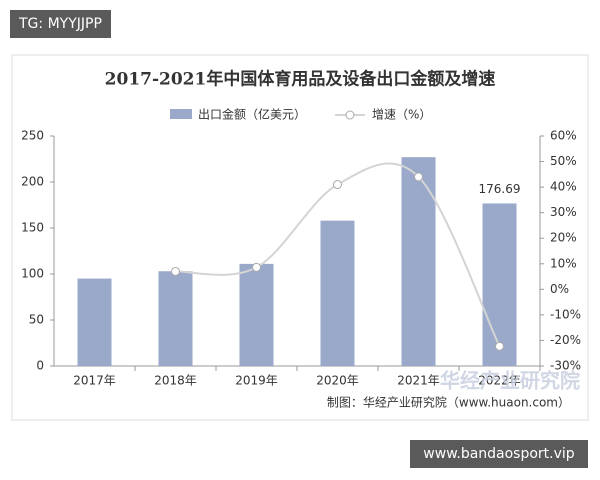 The width and height of the screenshot is (600, 480). I want to click on chart-title: 2017-2021年中国体育用品及设备出口金额及增速, so click(300, 79).